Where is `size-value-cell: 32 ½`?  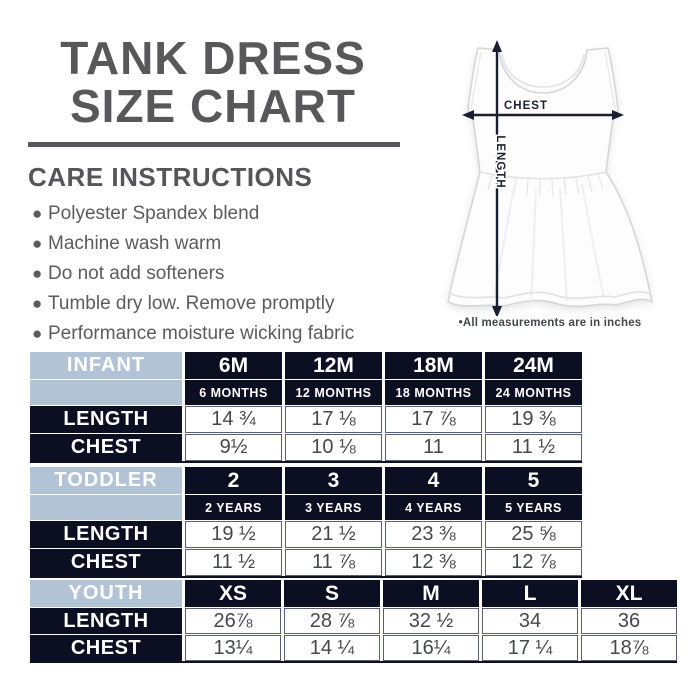
size-value-cell: 32 ½ is located at coordinates (431, 621).